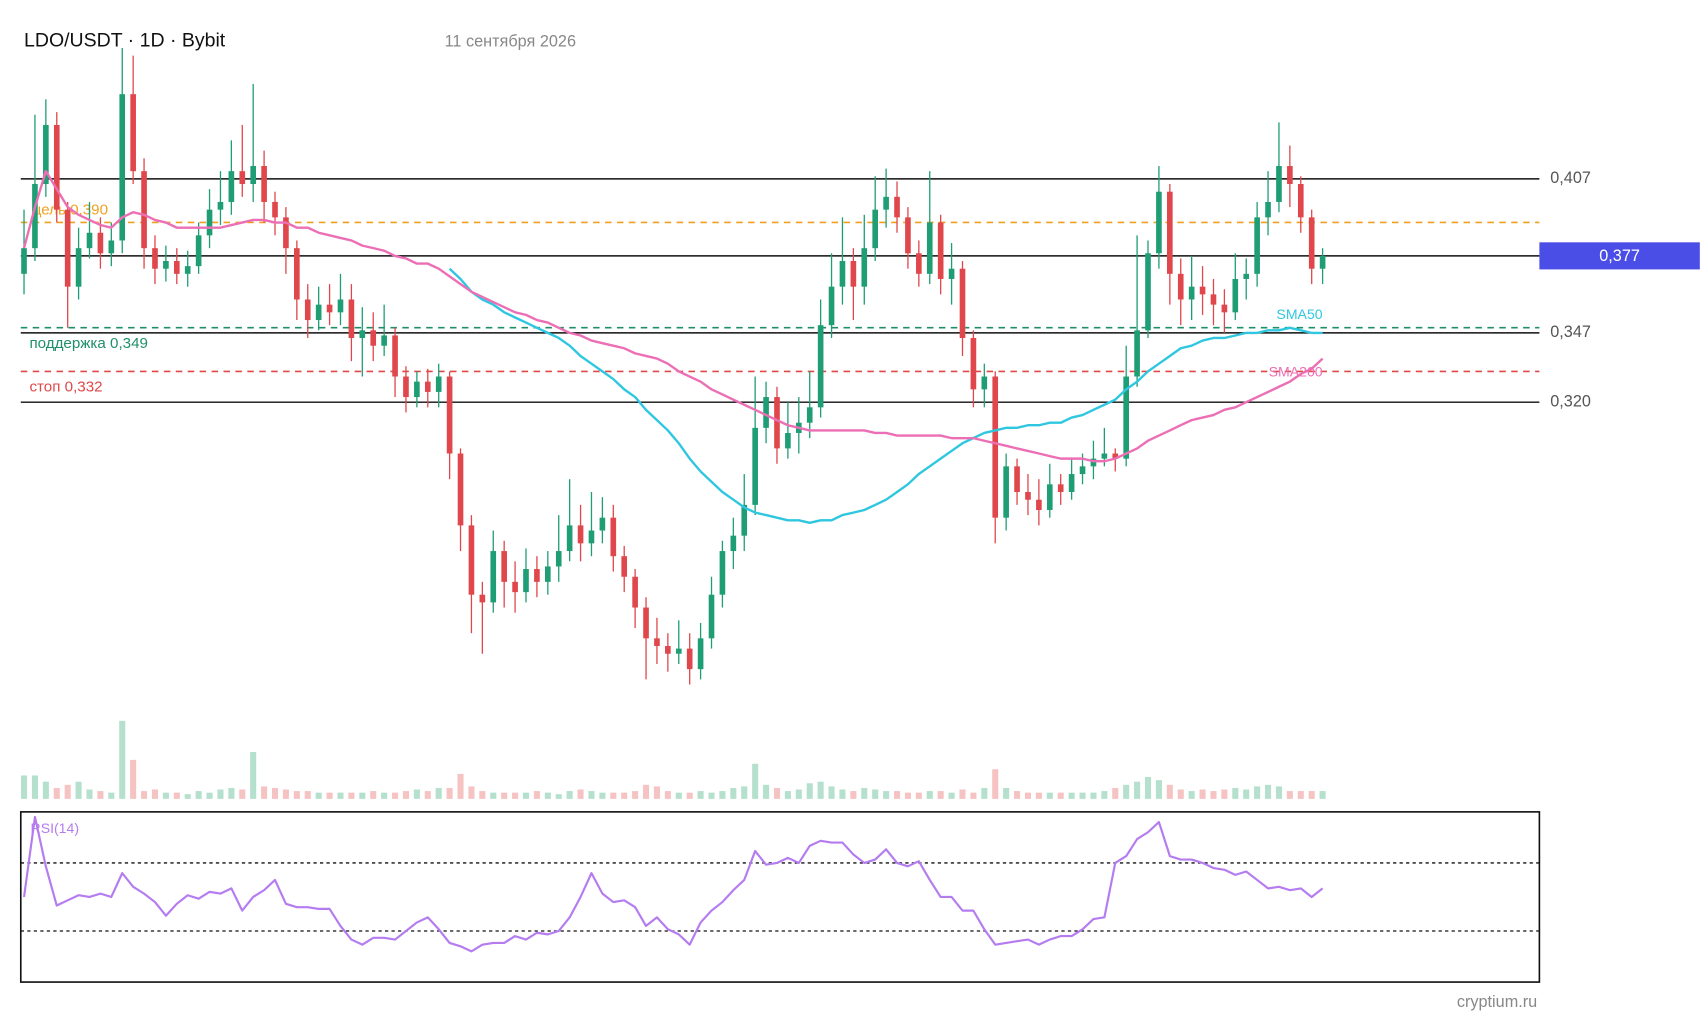 The image size is (1700, 1020). I want to click on chart-title: LDO/USDT · 1D · Bybit, so click(125, 40).